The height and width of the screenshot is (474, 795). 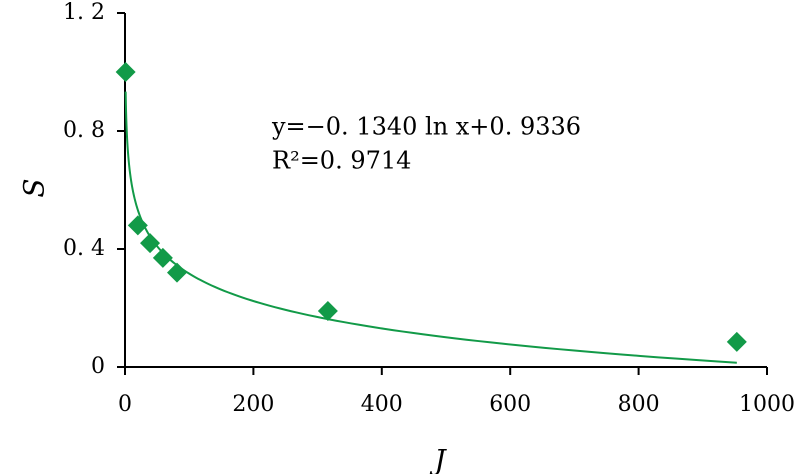 I want to click on x-tick-label: 1000, so click(x=767, y=404).